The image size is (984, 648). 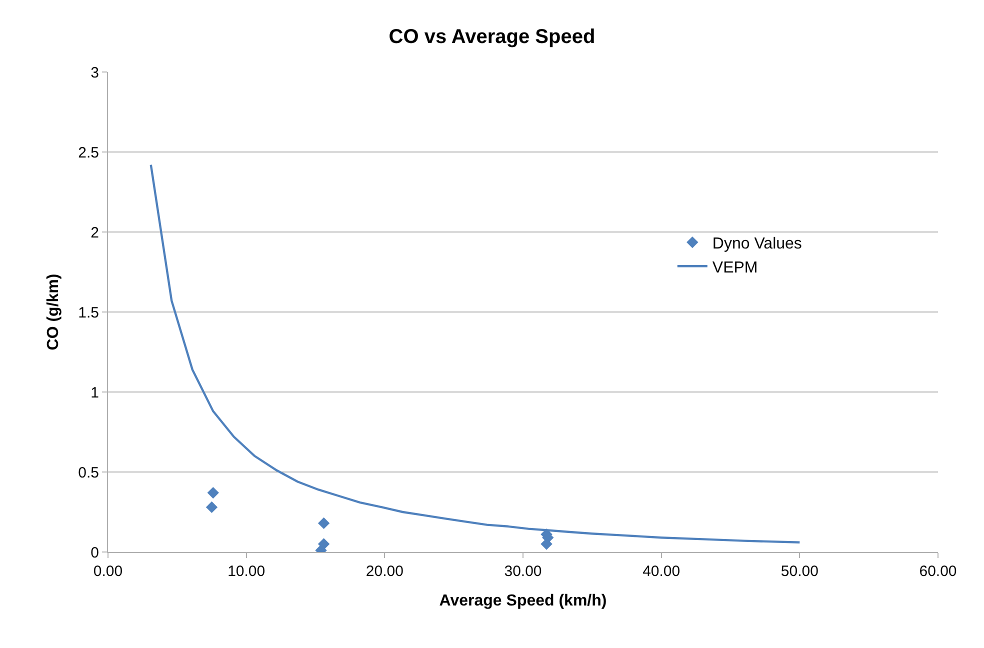 I want to click on y-tick-label: 2, so click(x=94, y=233).